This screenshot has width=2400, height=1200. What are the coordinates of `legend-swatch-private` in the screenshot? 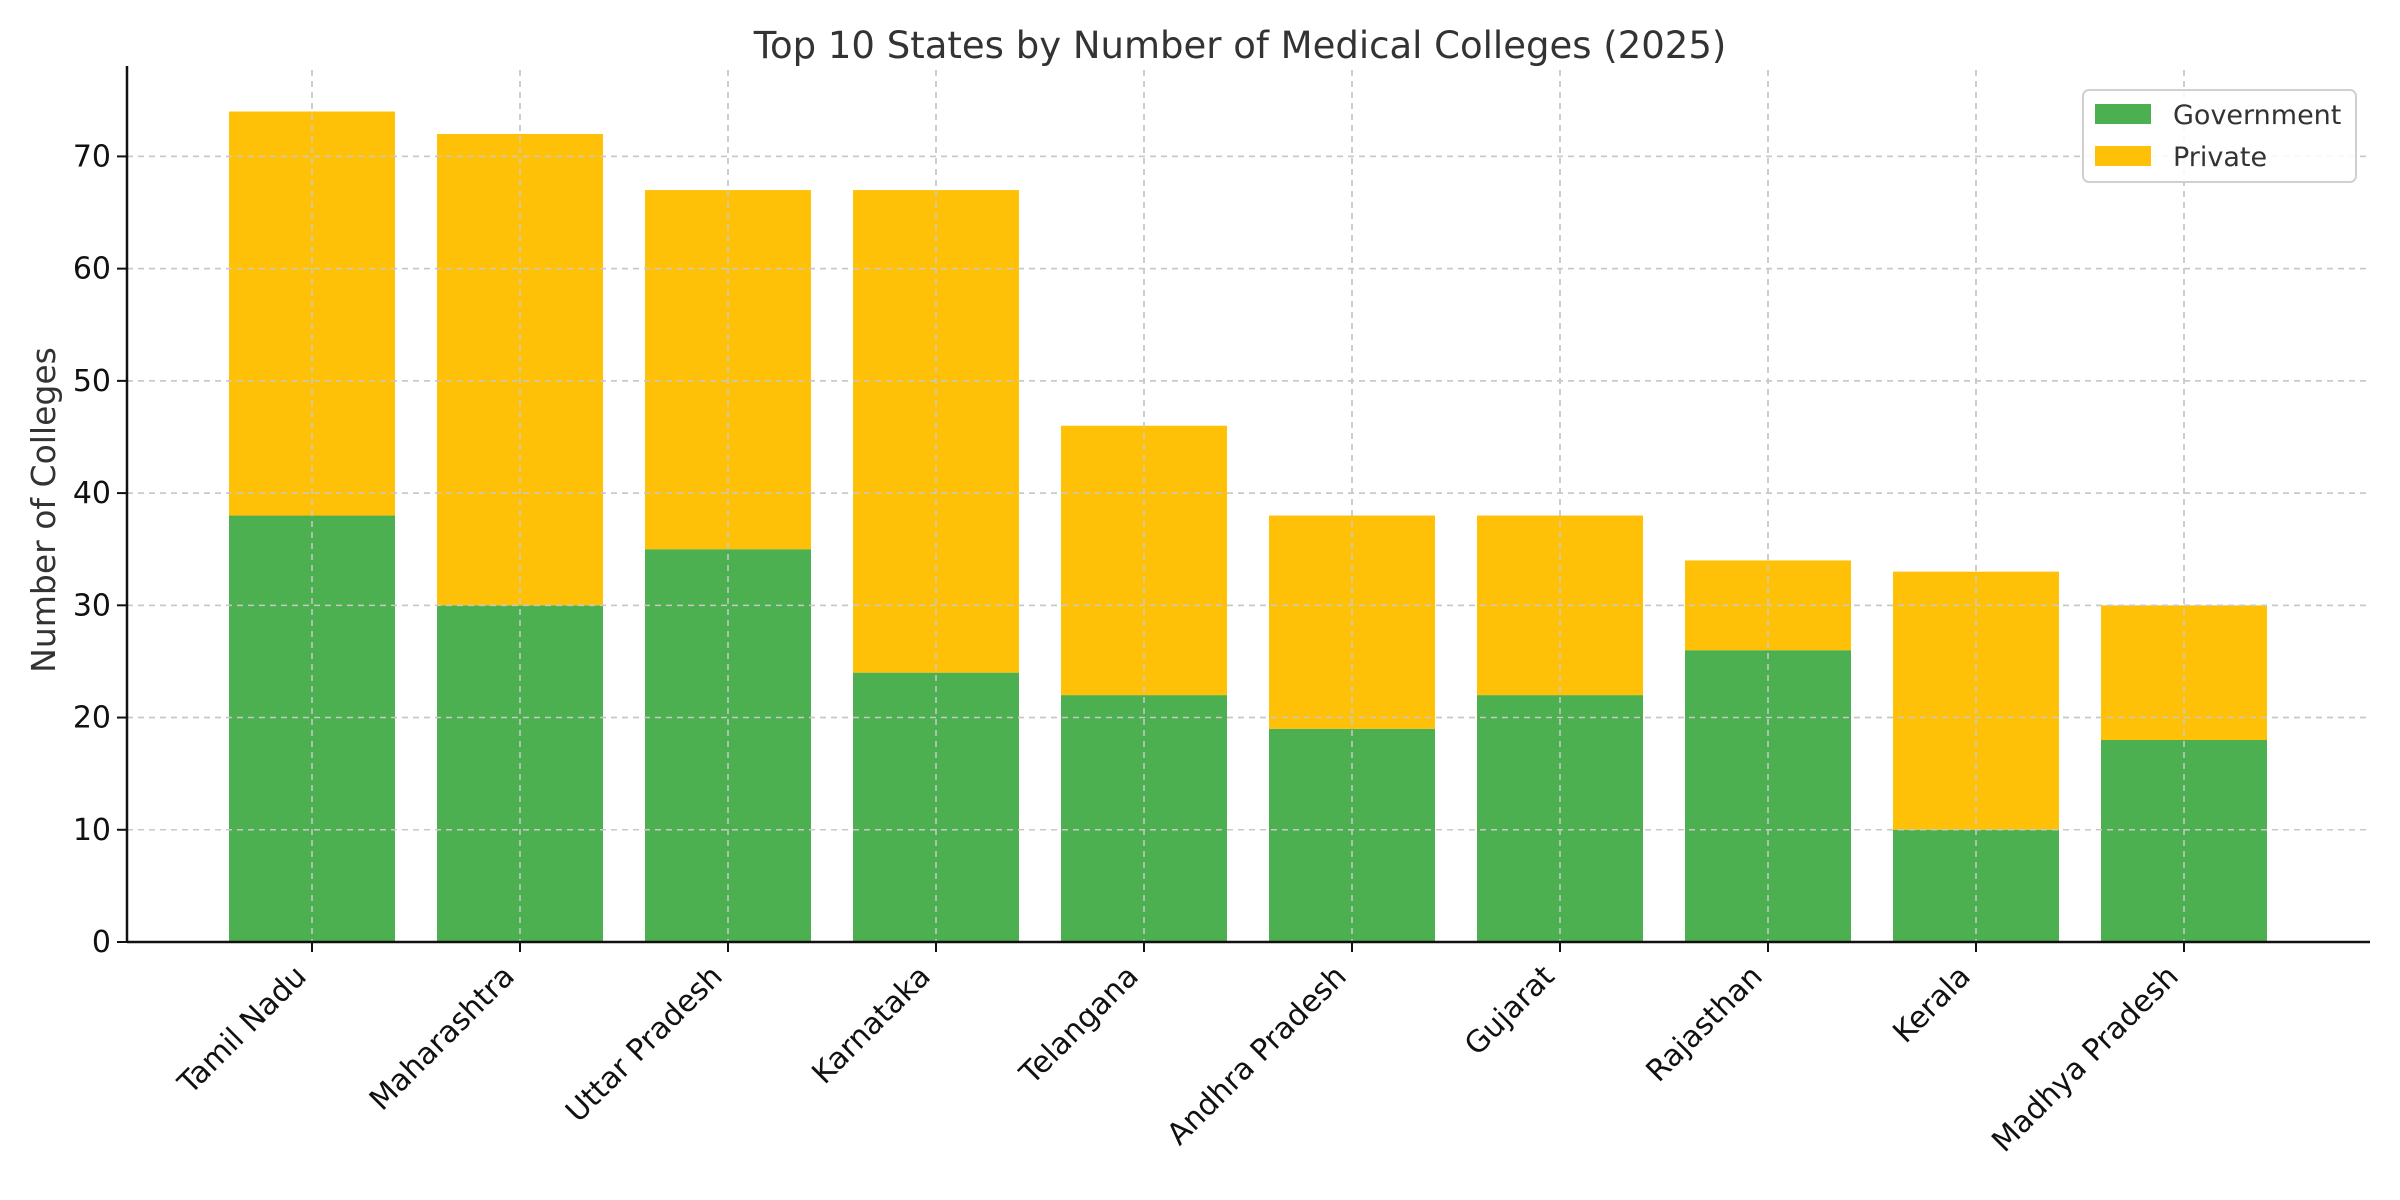 It's located at (2123, 156).